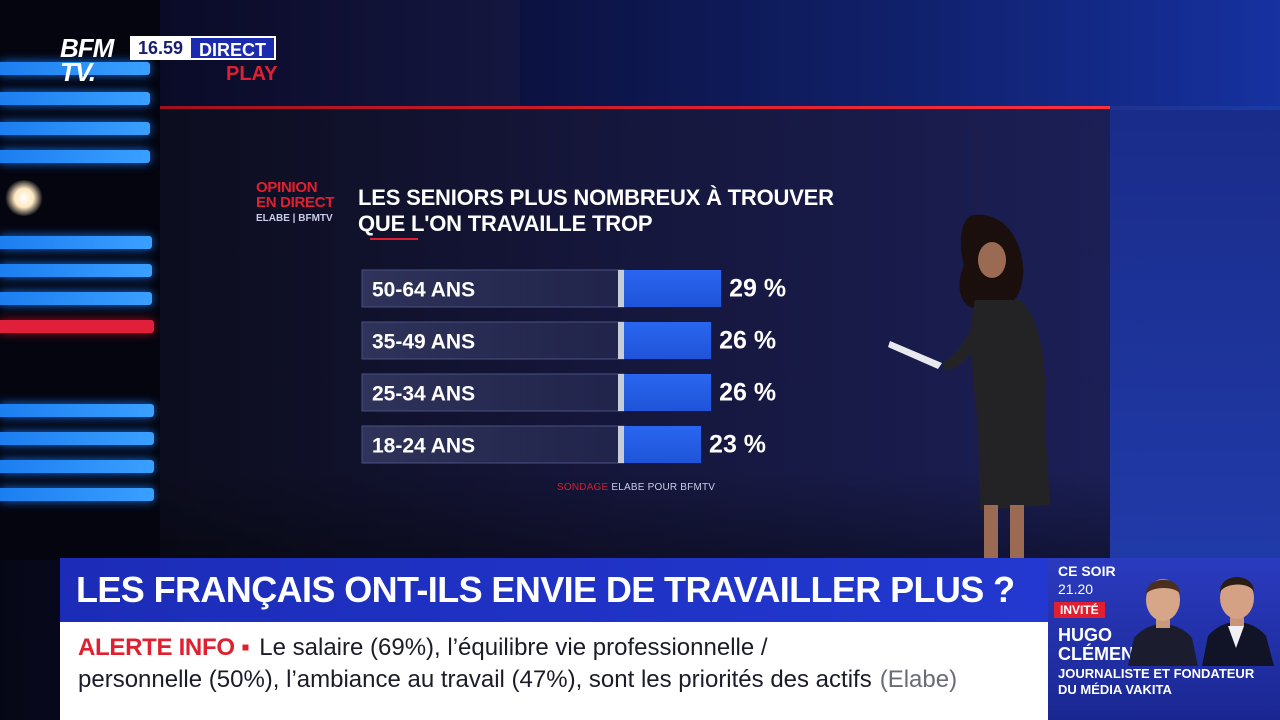  Describe the element at coordinates (969, 387) in the screenshot. I see `presenter-figure` at that location.